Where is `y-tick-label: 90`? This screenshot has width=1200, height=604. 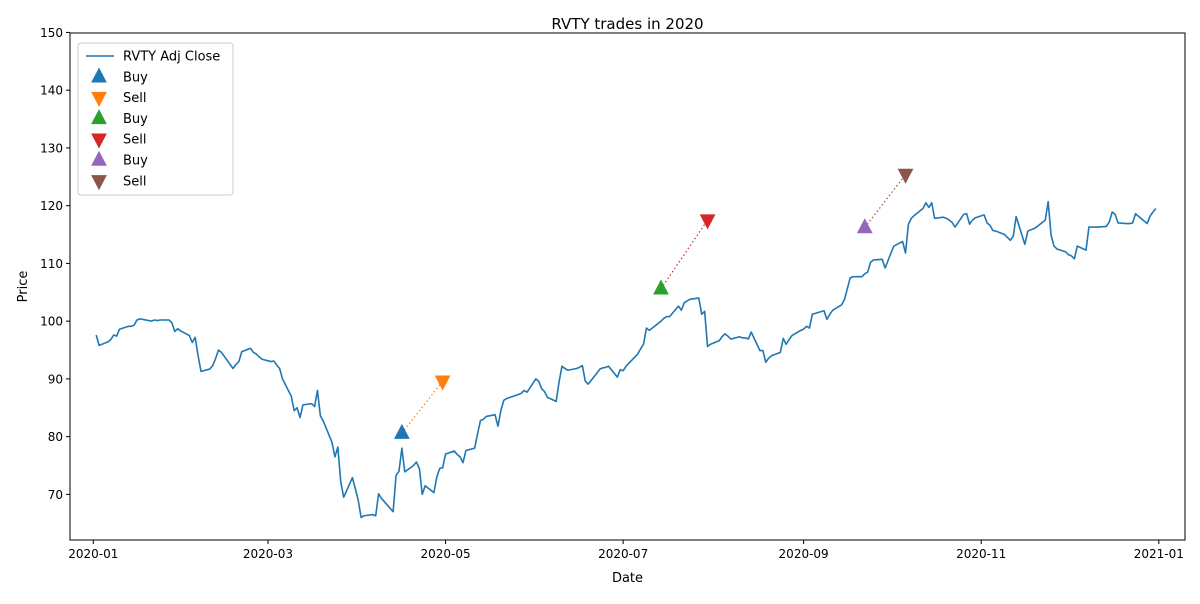
y-tick-label: 90 is located at coordinates (55, 379).